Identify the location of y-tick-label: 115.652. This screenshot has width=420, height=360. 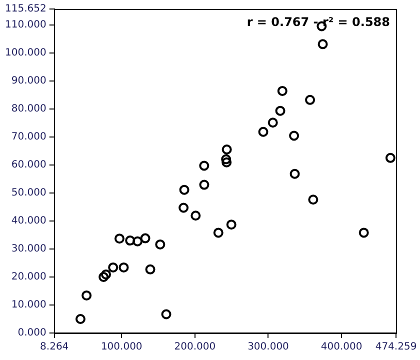
(25, 9).